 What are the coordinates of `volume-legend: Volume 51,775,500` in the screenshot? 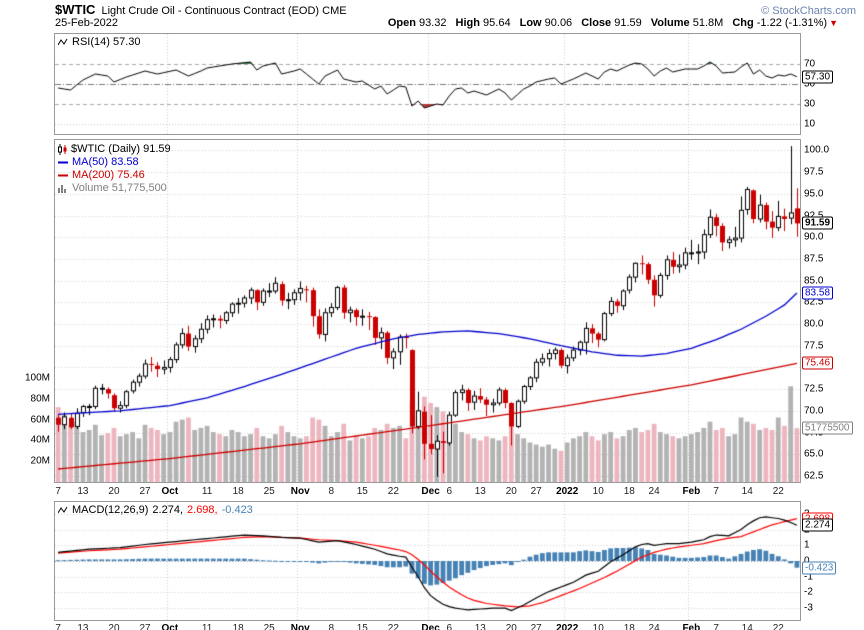 It's located at (112, 188).